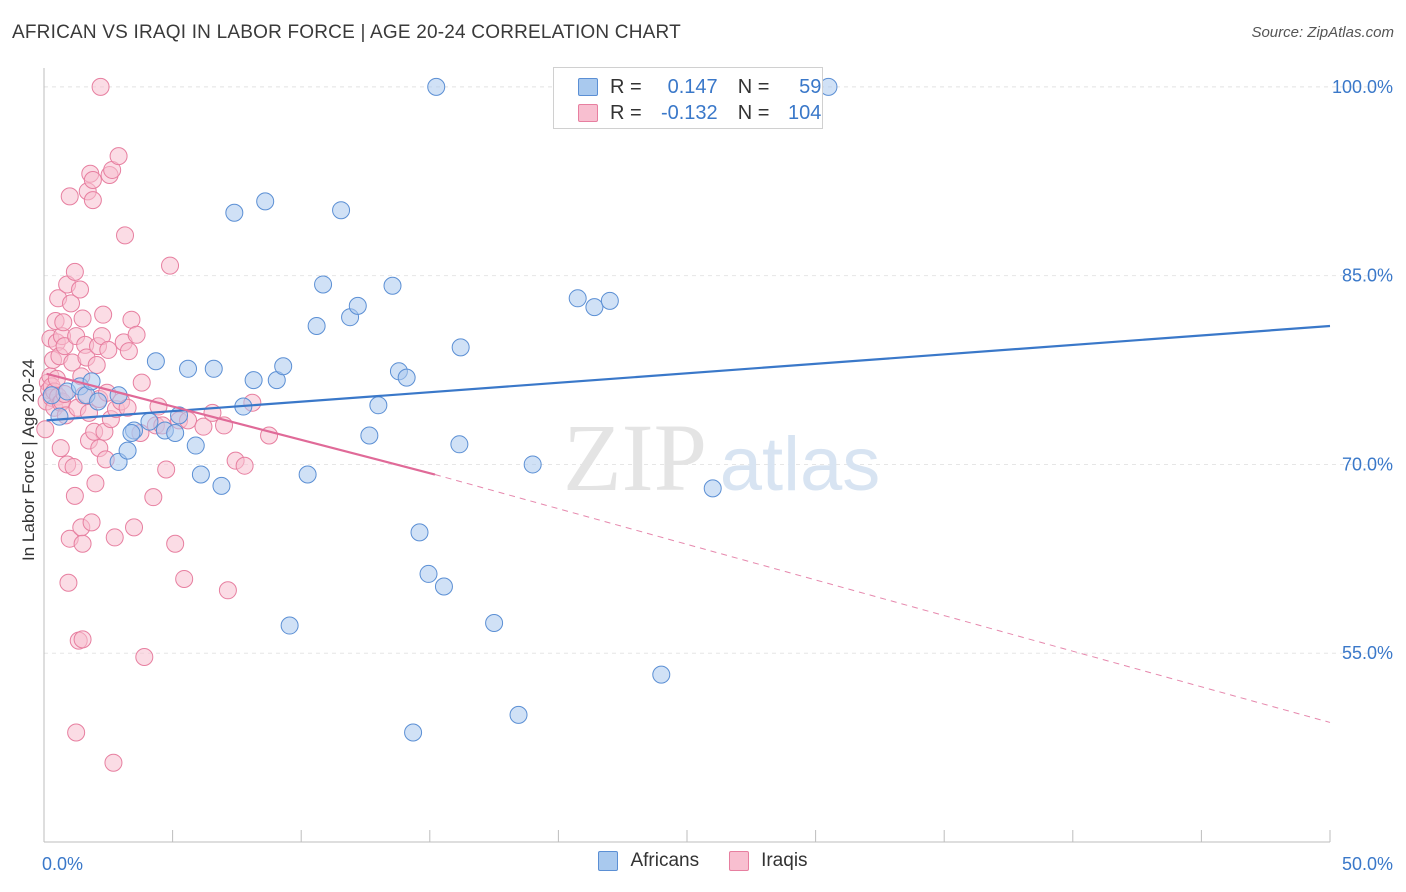 The height and width of the screenshot is (892, 1406). I want to click on stats-legend-row-iraqis: R = -0.132 N = 104, so click(699, 113).